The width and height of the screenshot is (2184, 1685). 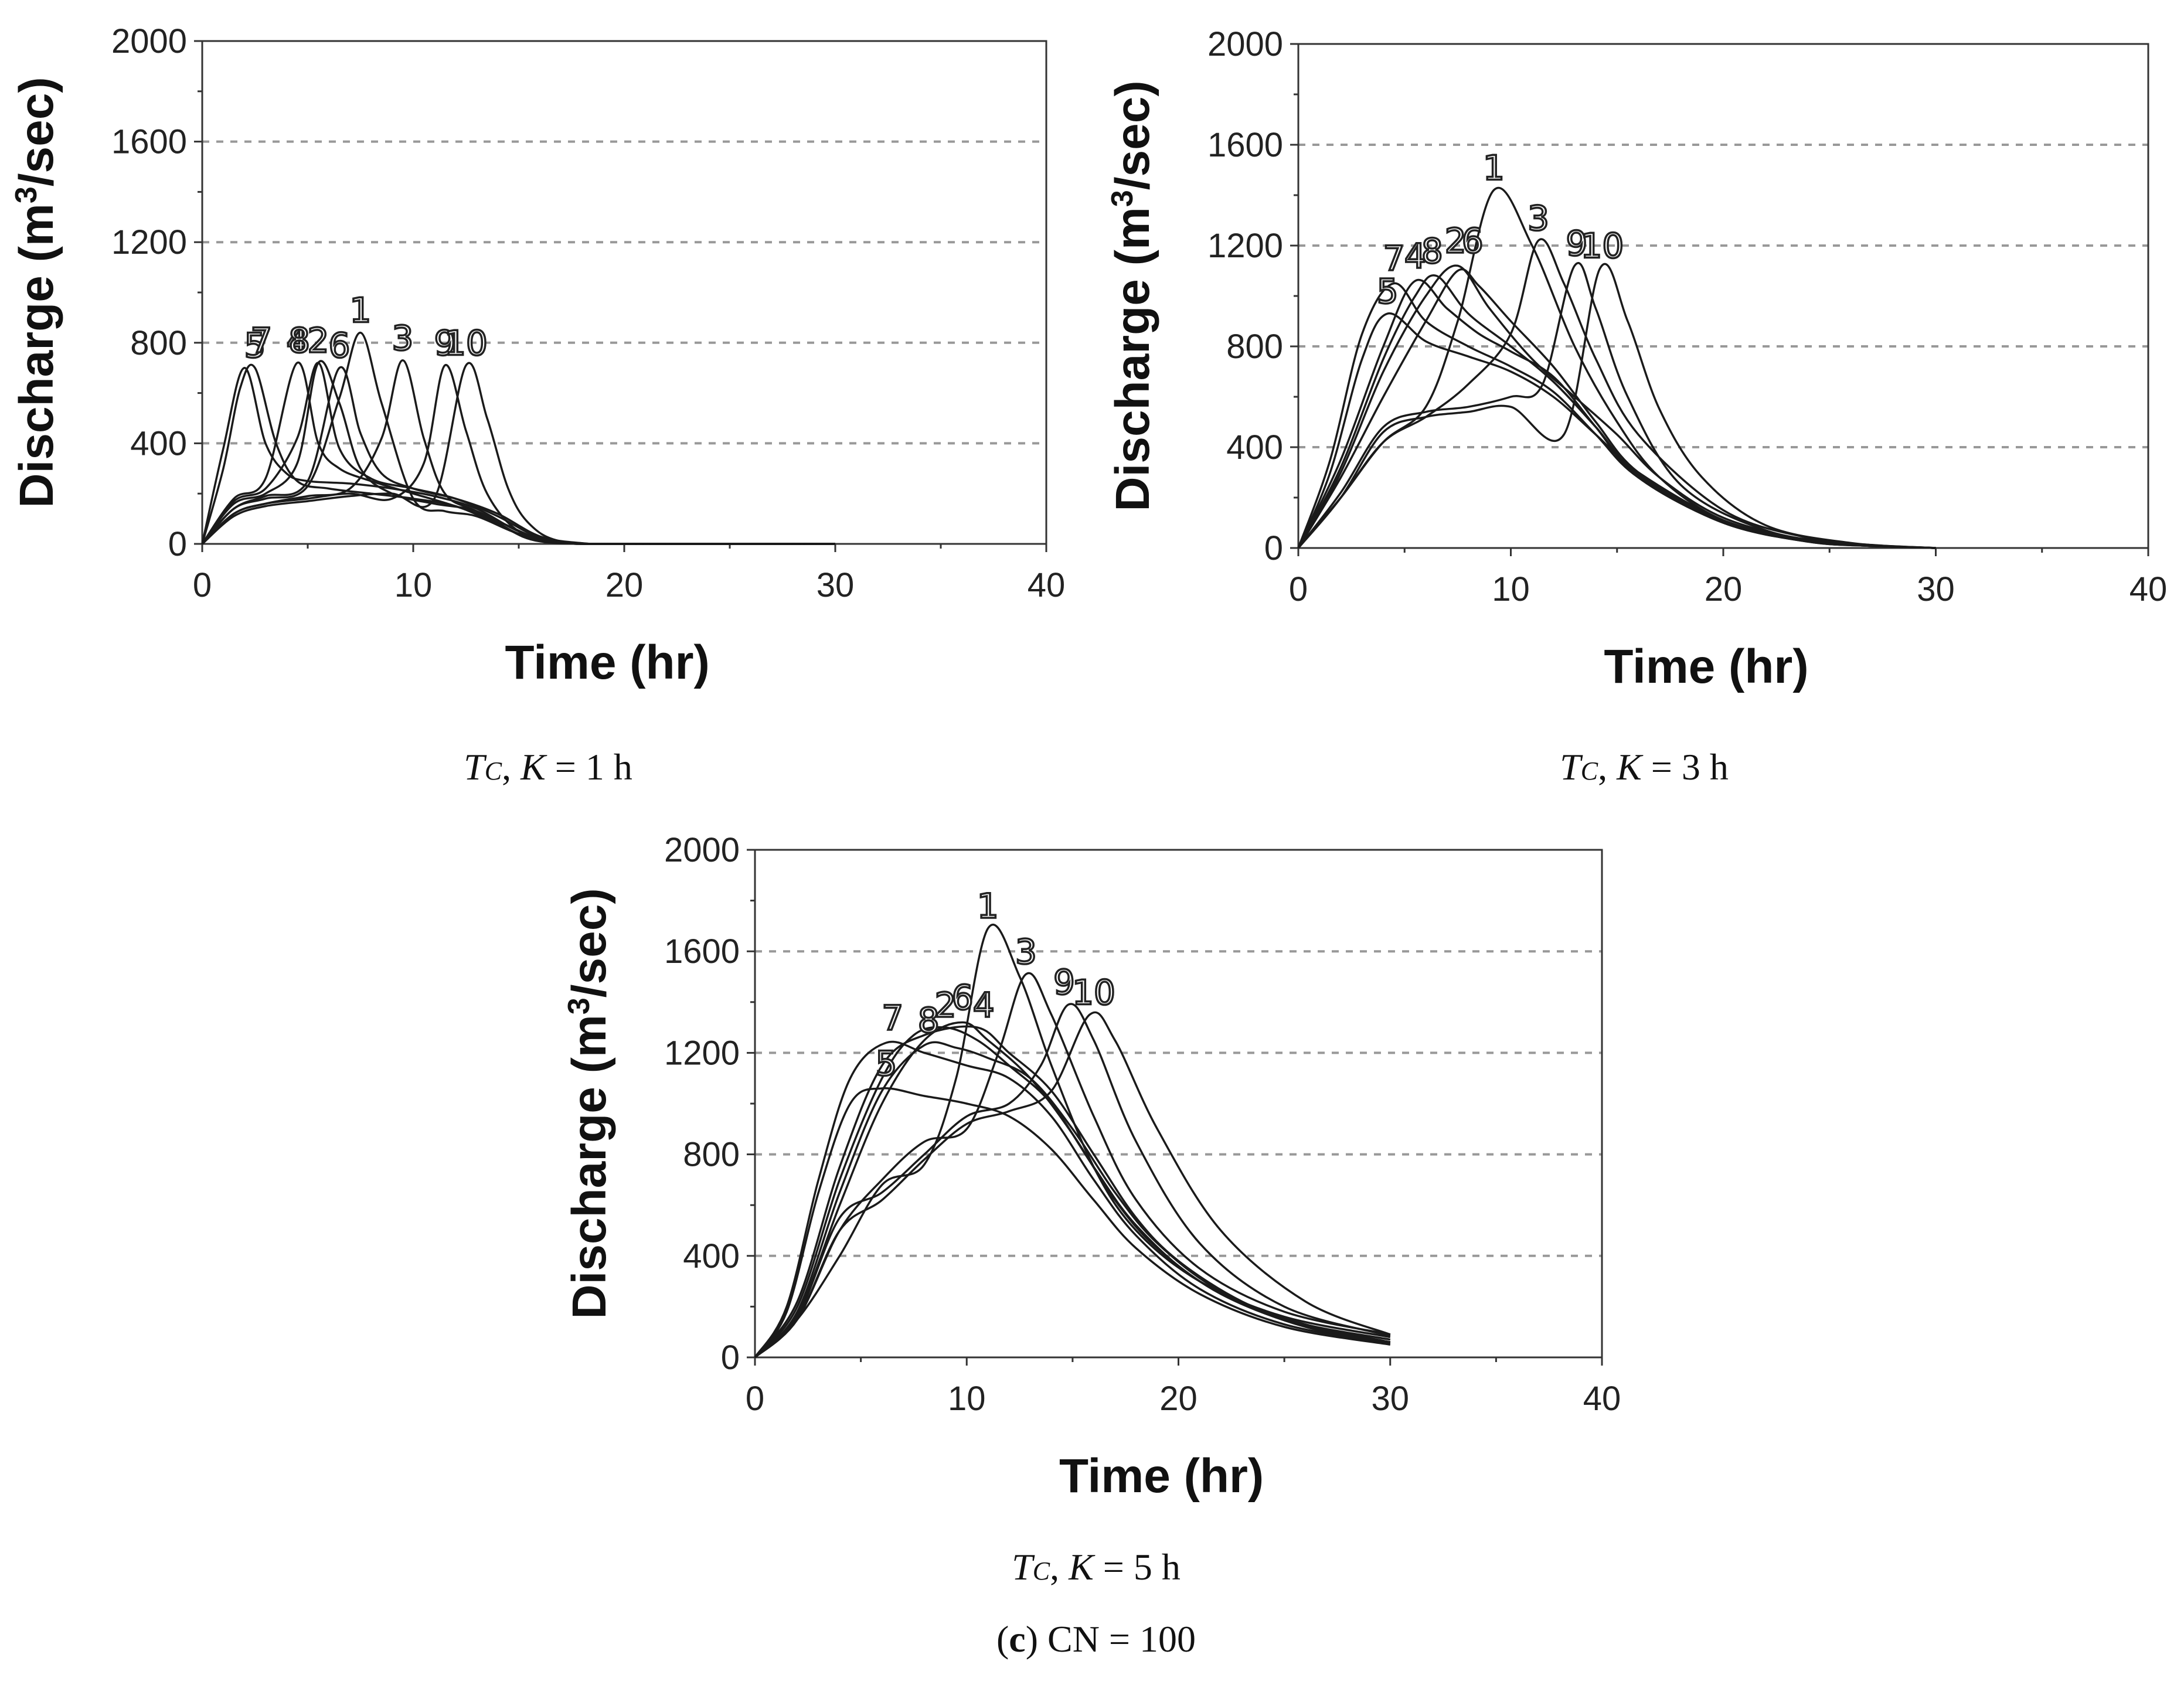 I want to click on plot-frame, so click(x=624, y=292).